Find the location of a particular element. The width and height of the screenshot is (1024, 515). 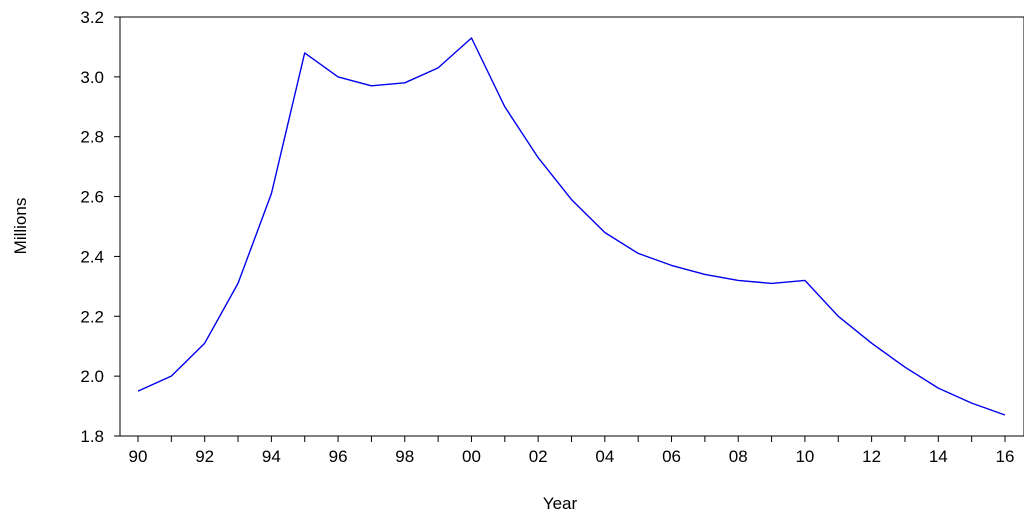

x-tick-label: 02 is located at coordinates (538, 456).